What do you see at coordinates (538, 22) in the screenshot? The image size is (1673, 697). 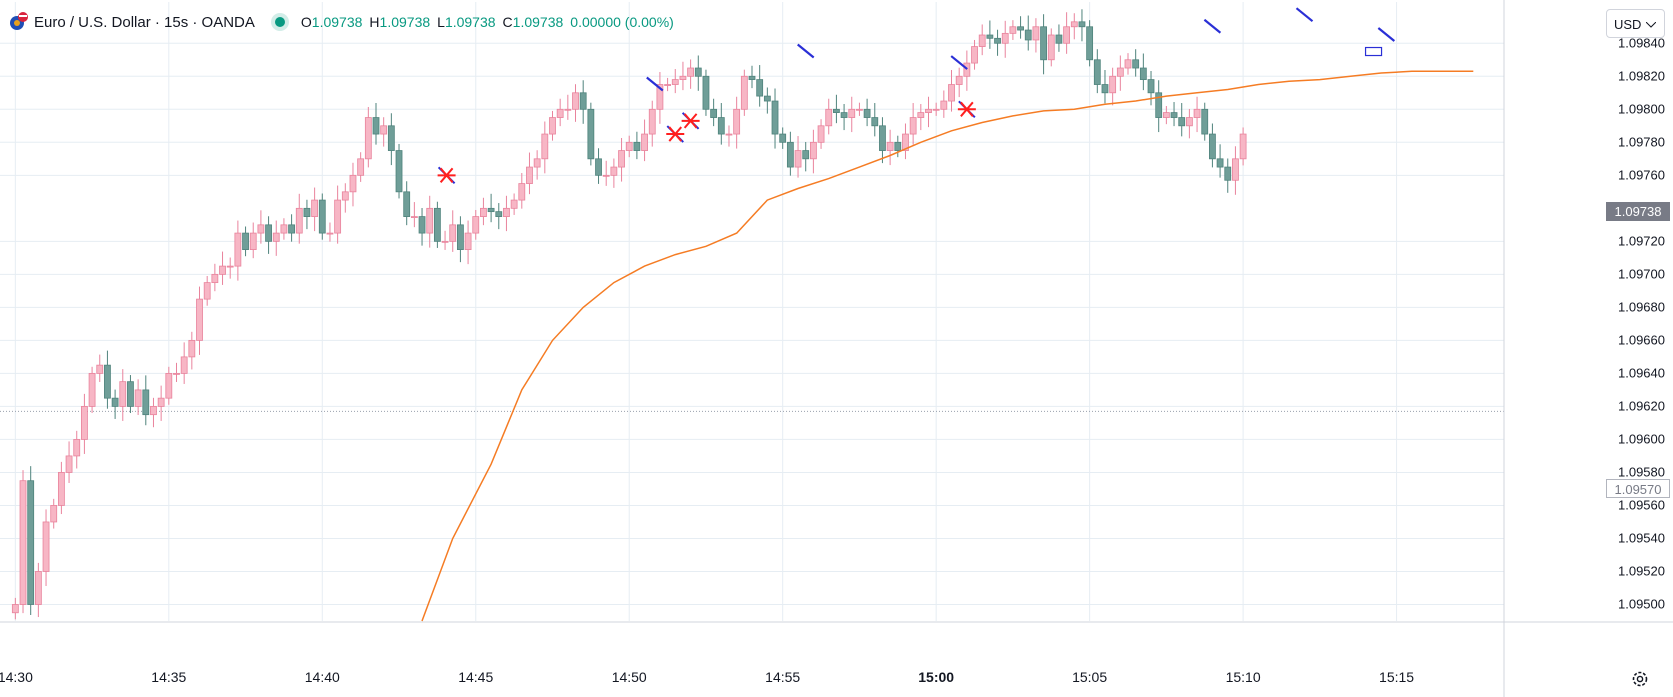 I see `ohlc-close-value: 1.09738` at bounding box center [538, 22].